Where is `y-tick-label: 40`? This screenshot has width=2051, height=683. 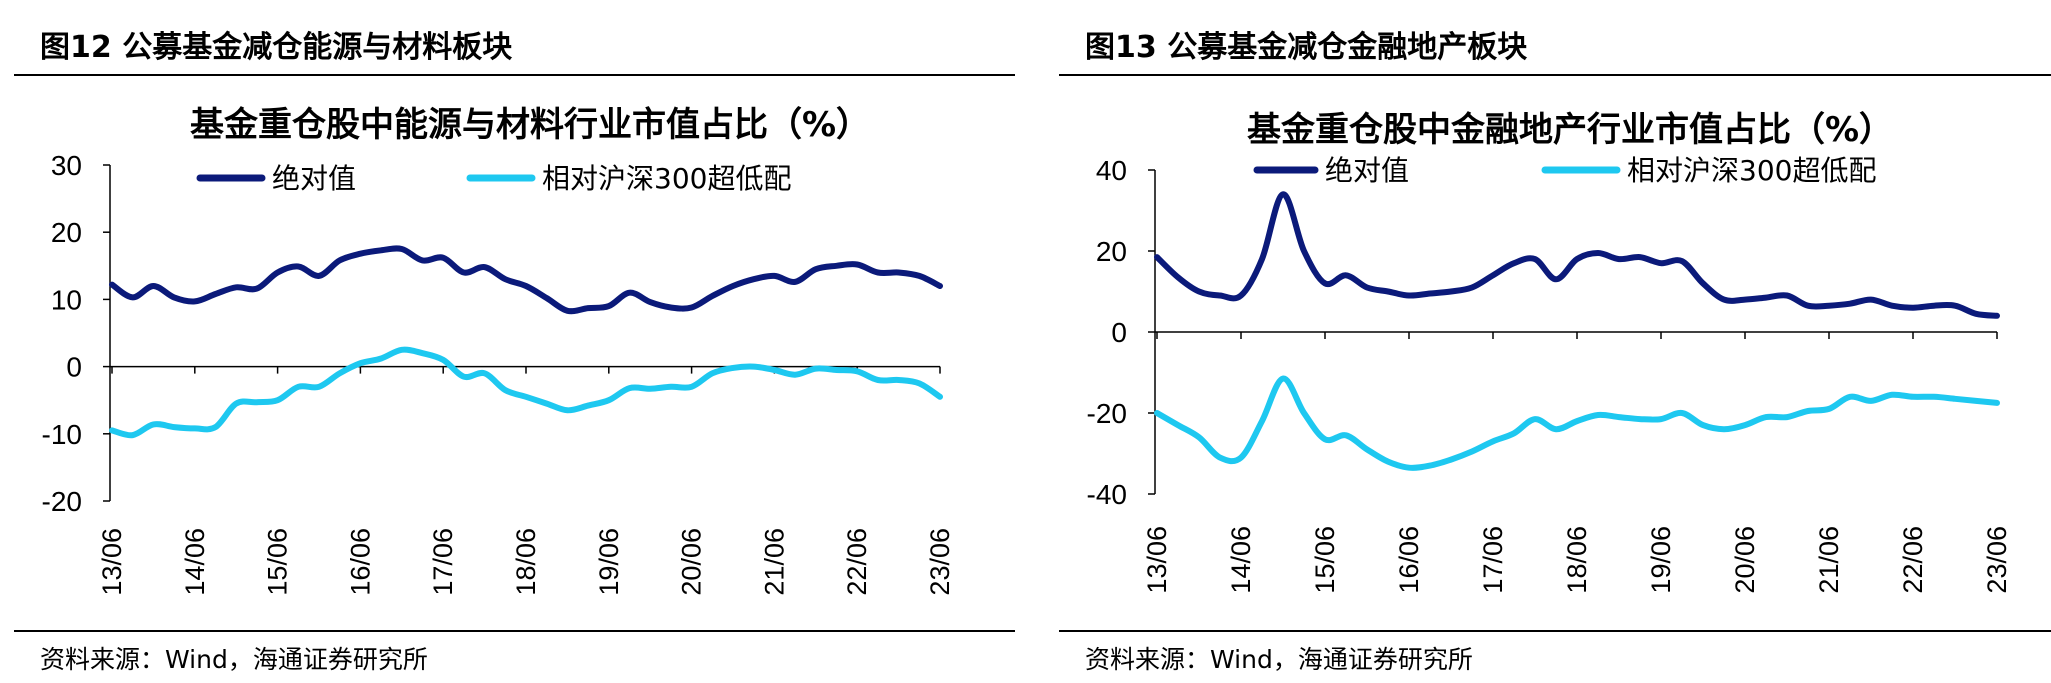
y-tick-label: 40 is located at coordinates (1111, 170).